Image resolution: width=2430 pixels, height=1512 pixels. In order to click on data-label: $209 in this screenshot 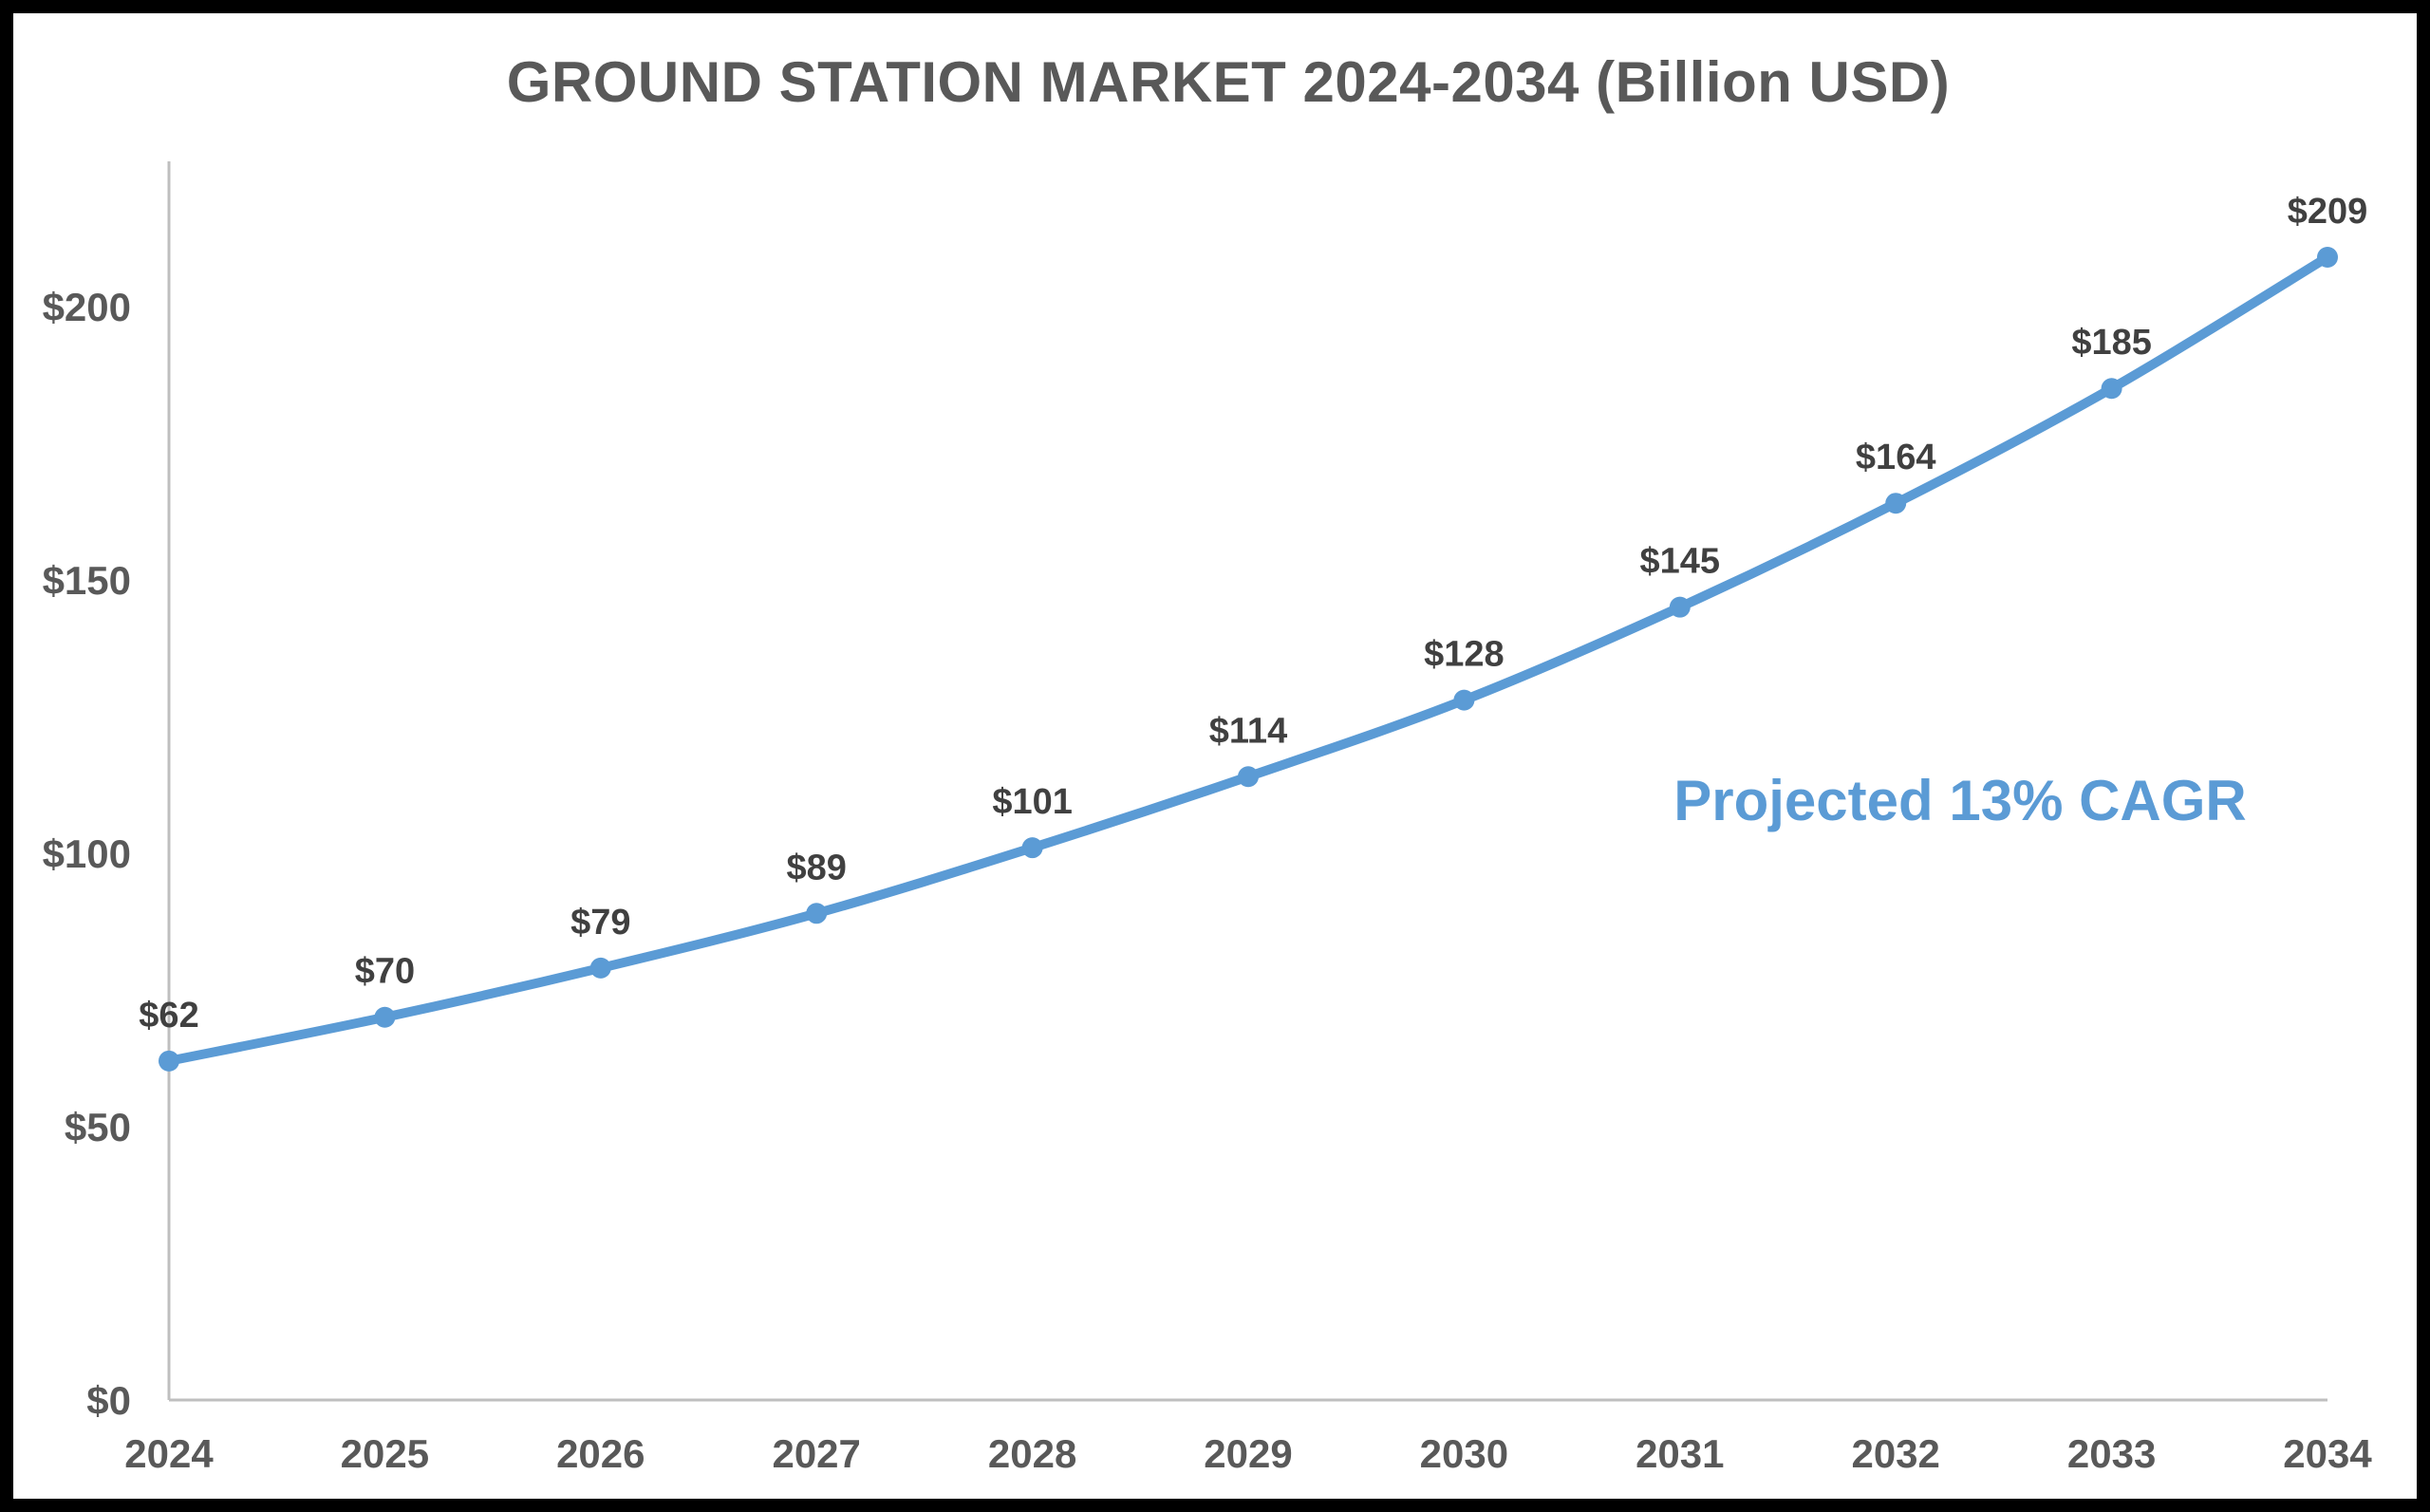, I will do `click(2328, 212)`.